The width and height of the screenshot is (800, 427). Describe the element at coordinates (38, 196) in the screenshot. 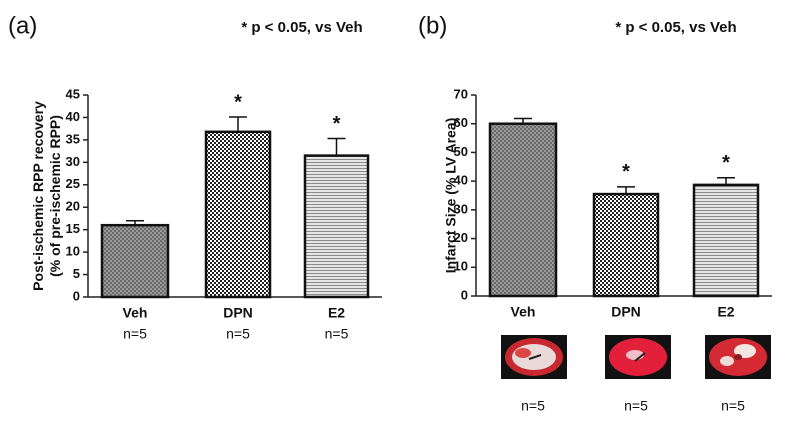

I see `y-axis-label: Post-ischemic RPP recovery` at that location.